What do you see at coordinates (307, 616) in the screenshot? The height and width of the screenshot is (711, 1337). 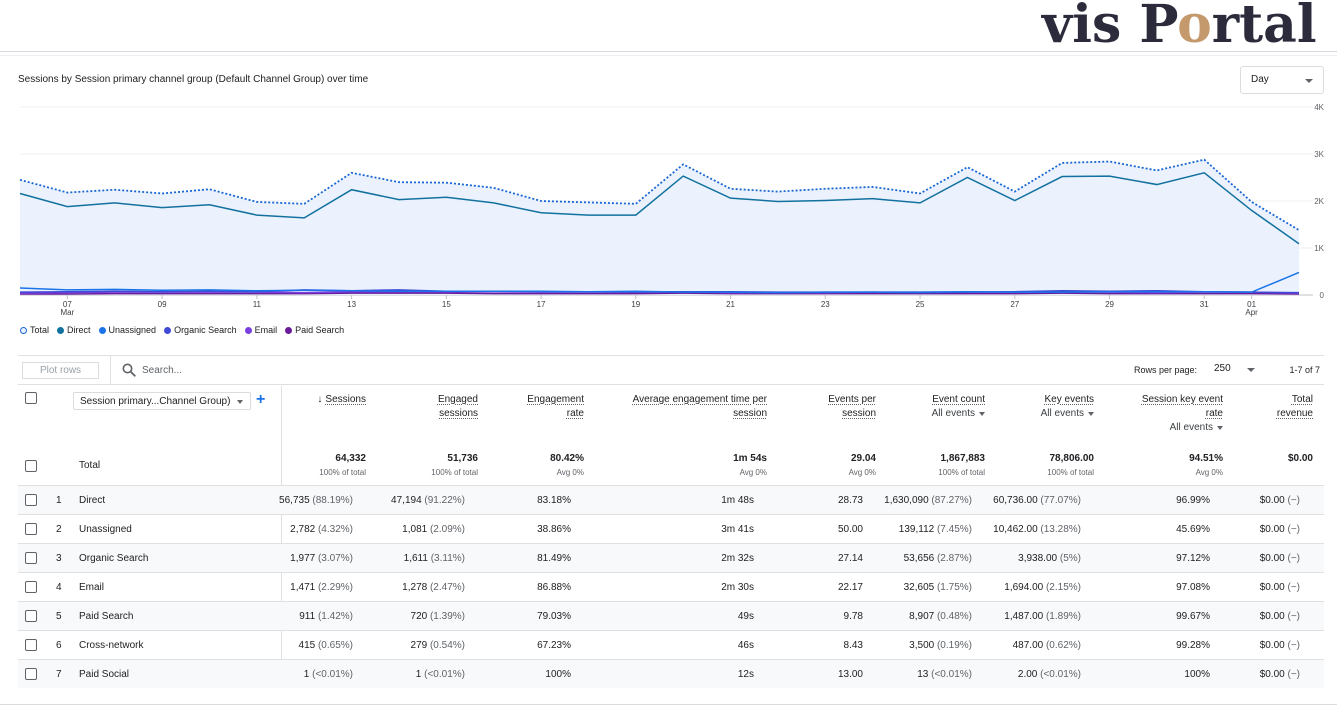 I see `cell-value: 911` at bounding box center [307, 616].